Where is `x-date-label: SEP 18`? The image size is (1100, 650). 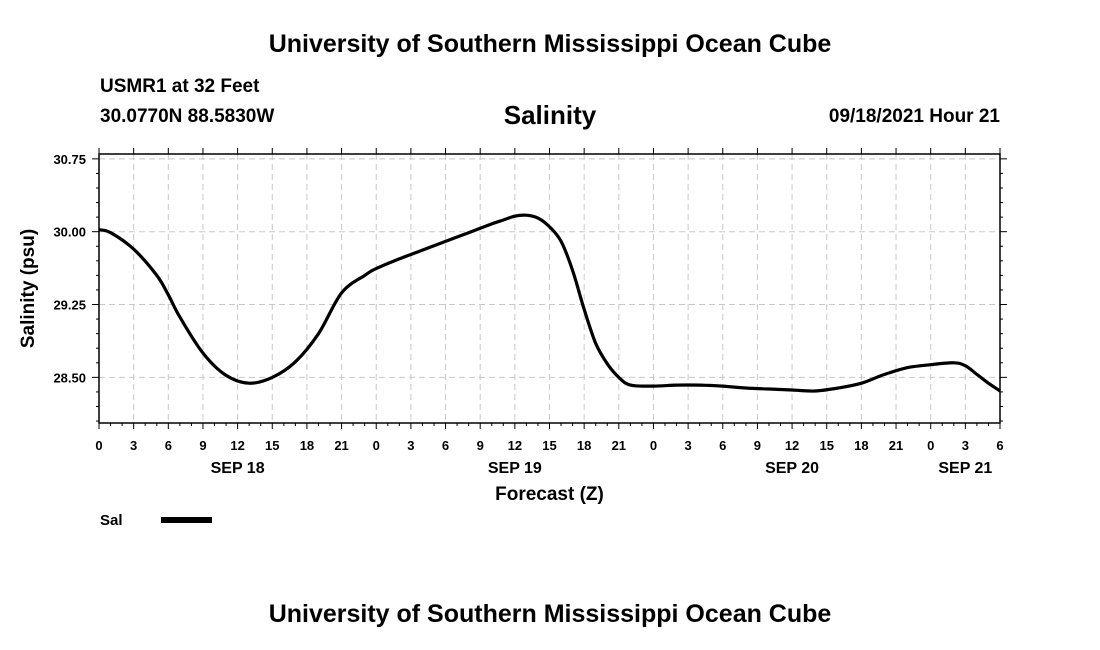 x-date-label: SEP 18 is located at coordinates (238, 468).